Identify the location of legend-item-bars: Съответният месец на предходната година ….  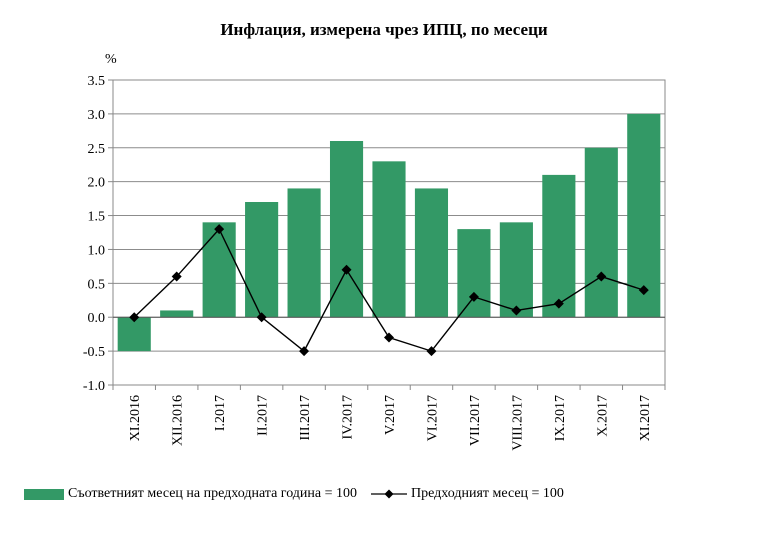
(190, 494).